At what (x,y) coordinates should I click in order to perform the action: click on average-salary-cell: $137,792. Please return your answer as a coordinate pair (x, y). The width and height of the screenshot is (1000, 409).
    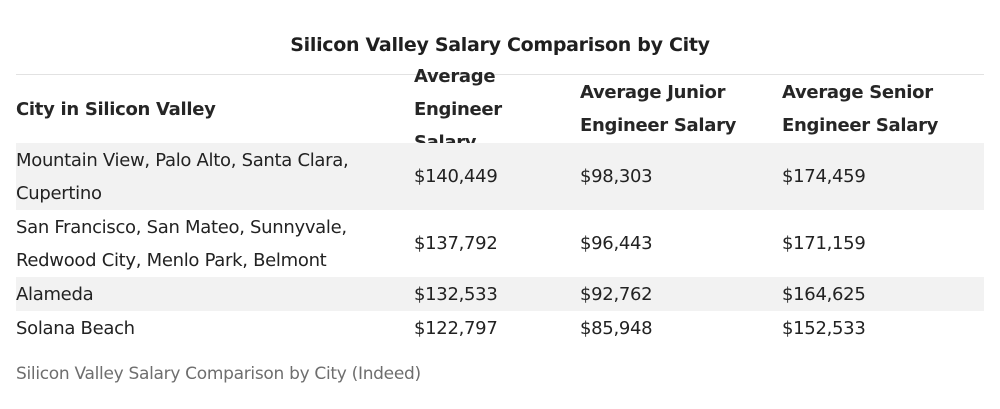
    Looking at the image, I should click on (456, 243).